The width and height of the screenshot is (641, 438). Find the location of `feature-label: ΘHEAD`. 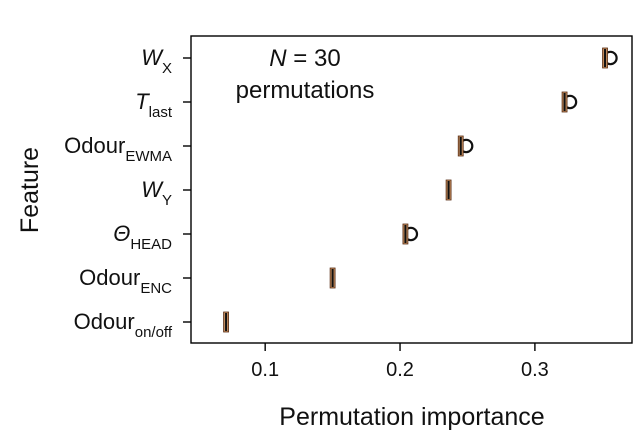

feature-label: ΘHEAD is located at coordinates (142, 237).